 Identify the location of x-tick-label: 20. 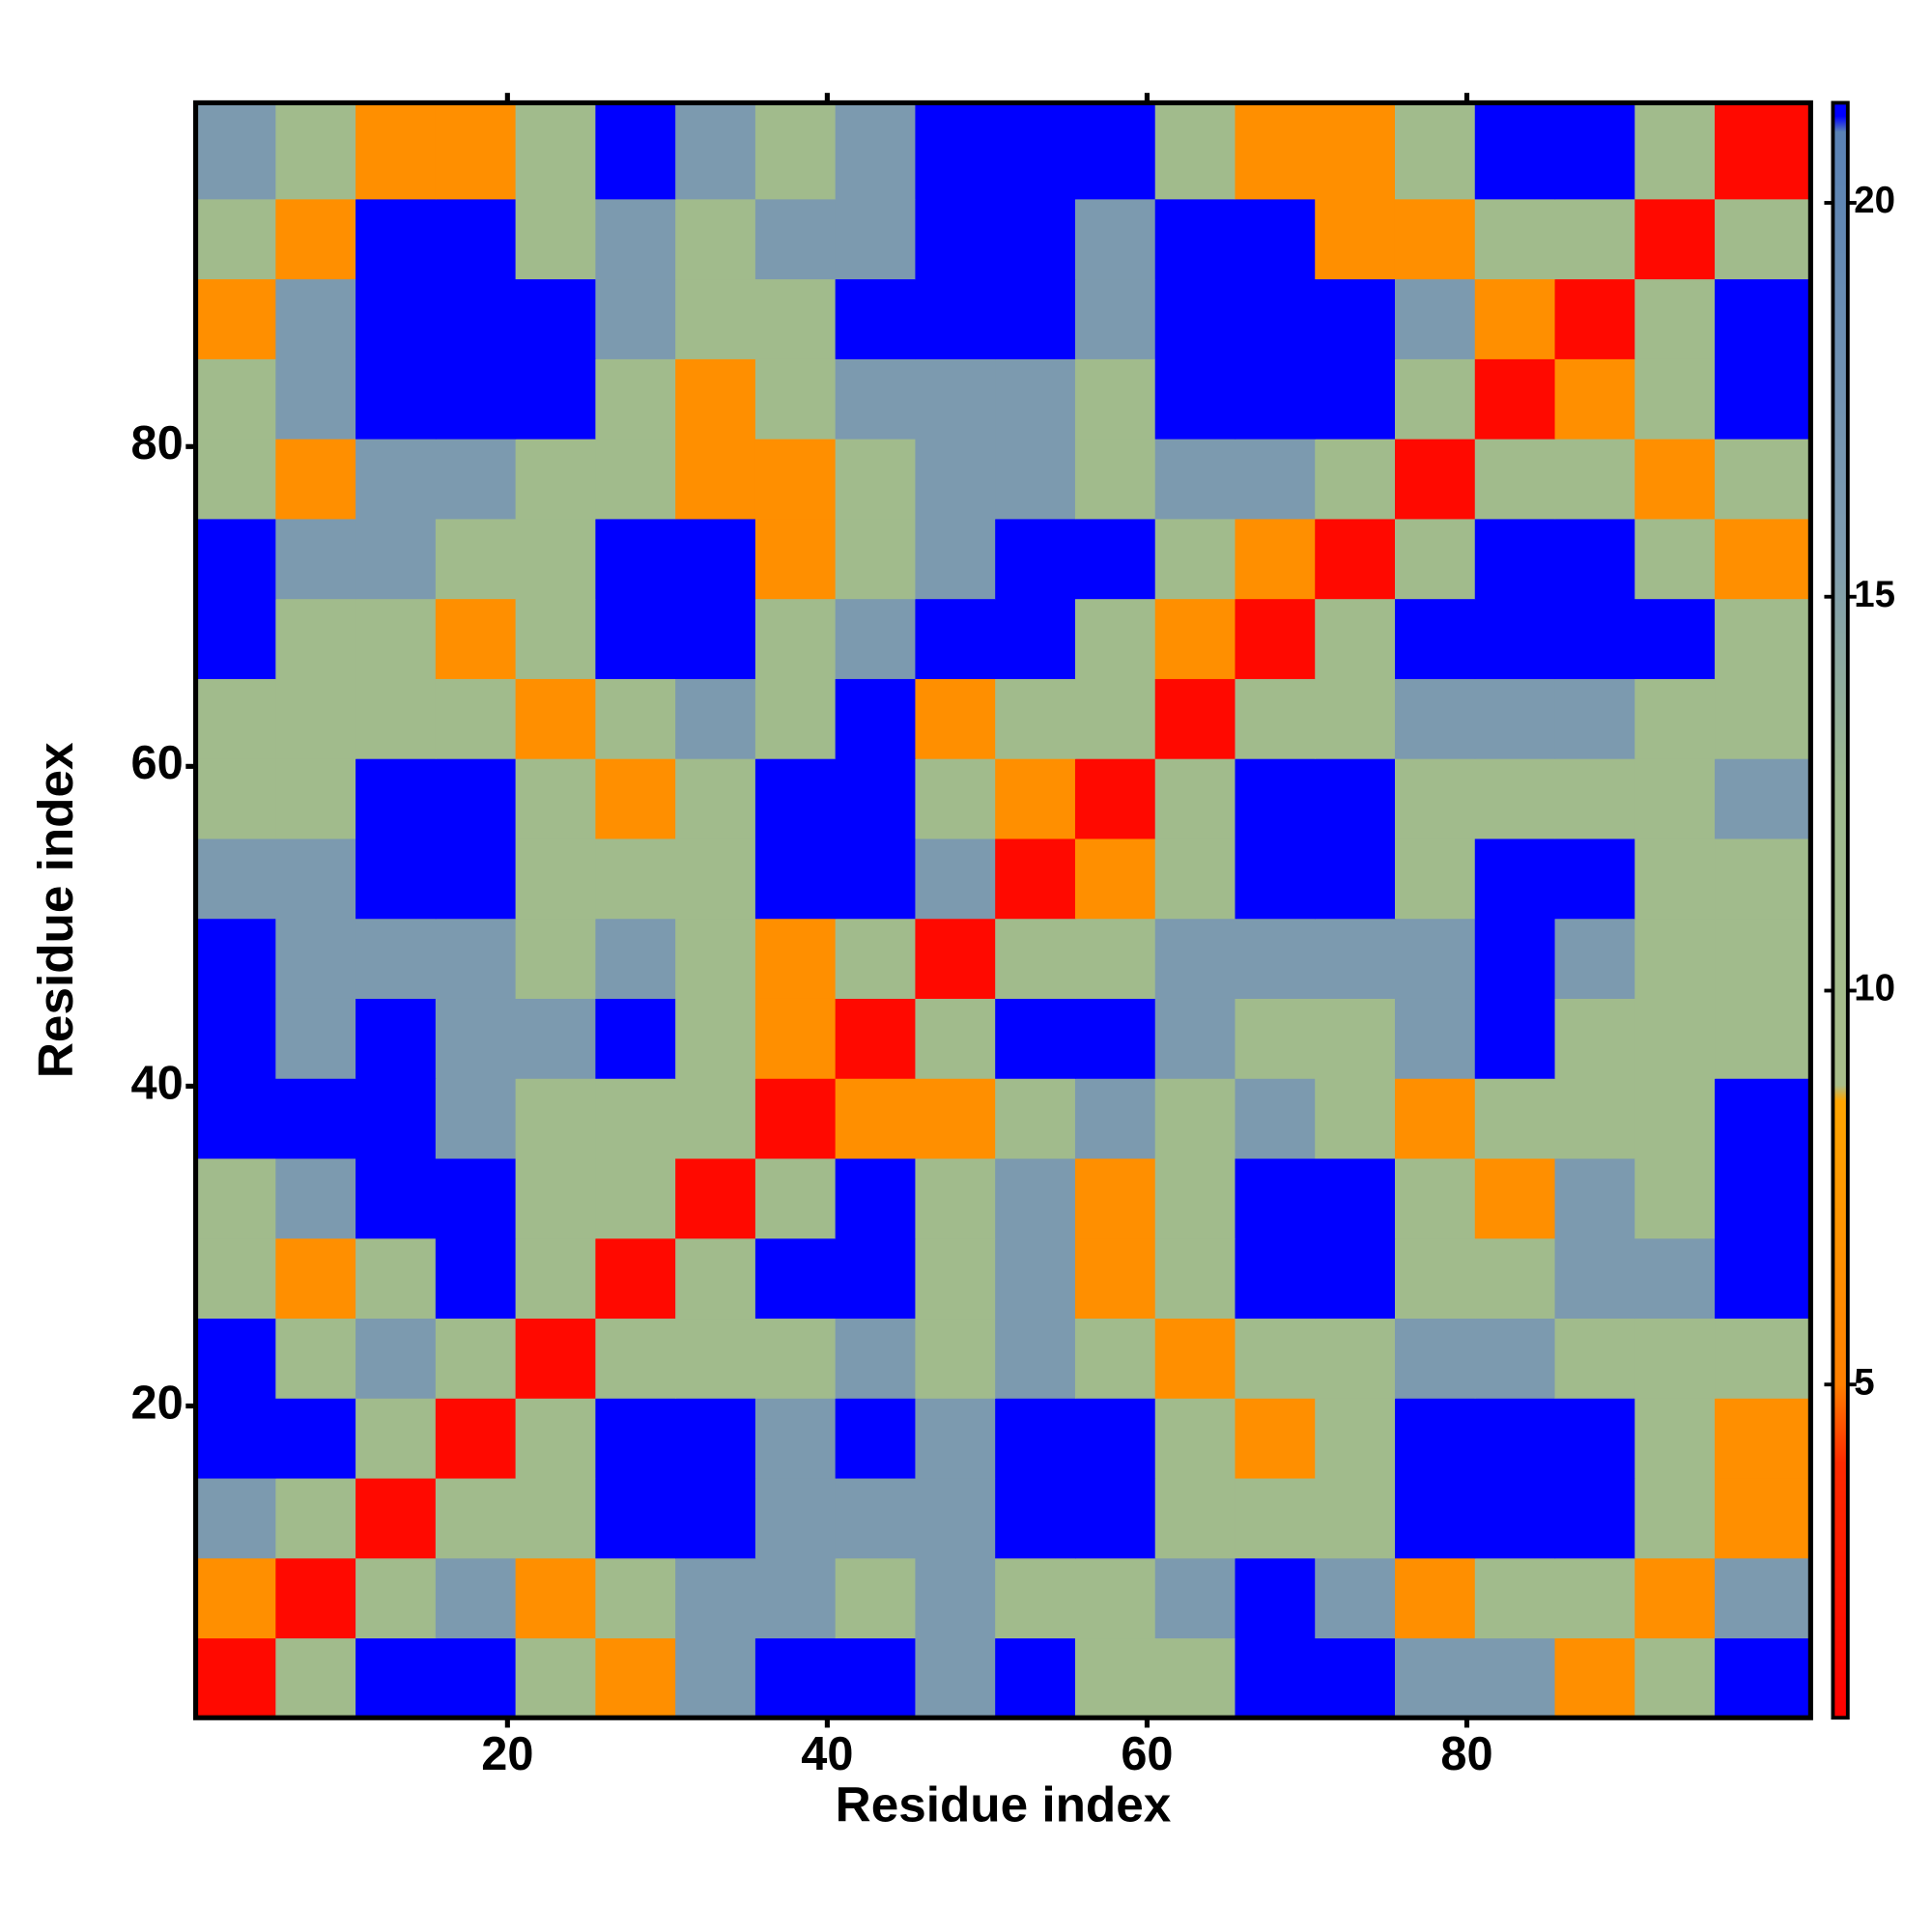
(507, 1754).